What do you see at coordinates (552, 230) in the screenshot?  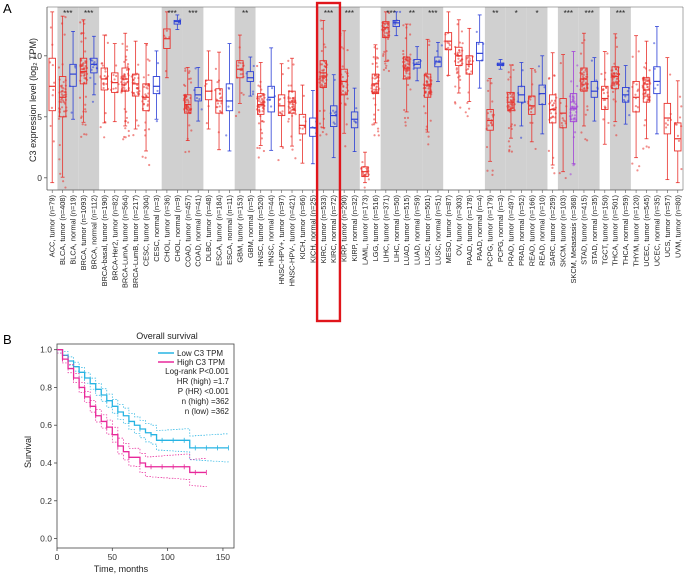 I see `category-label: SARC, tumor (n=259)` at bounding box center [552, 230].